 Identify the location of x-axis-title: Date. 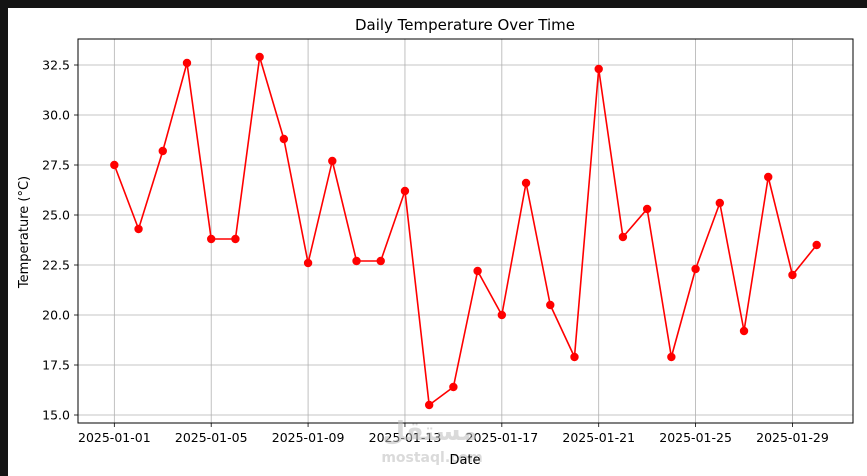
(464, 460).